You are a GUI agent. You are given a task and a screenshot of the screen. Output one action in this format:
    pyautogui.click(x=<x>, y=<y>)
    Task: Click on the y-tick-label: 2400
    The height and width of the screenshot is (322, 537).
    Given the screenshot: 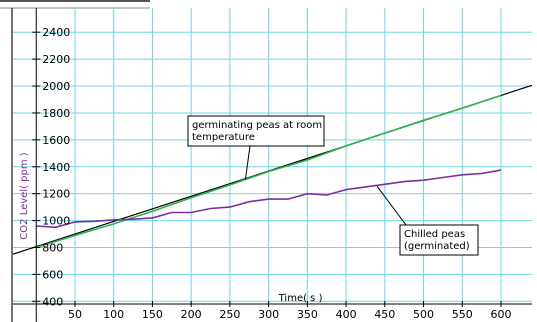 What is the action you would take?
    pyautogui.click(x=56, y=32)
    